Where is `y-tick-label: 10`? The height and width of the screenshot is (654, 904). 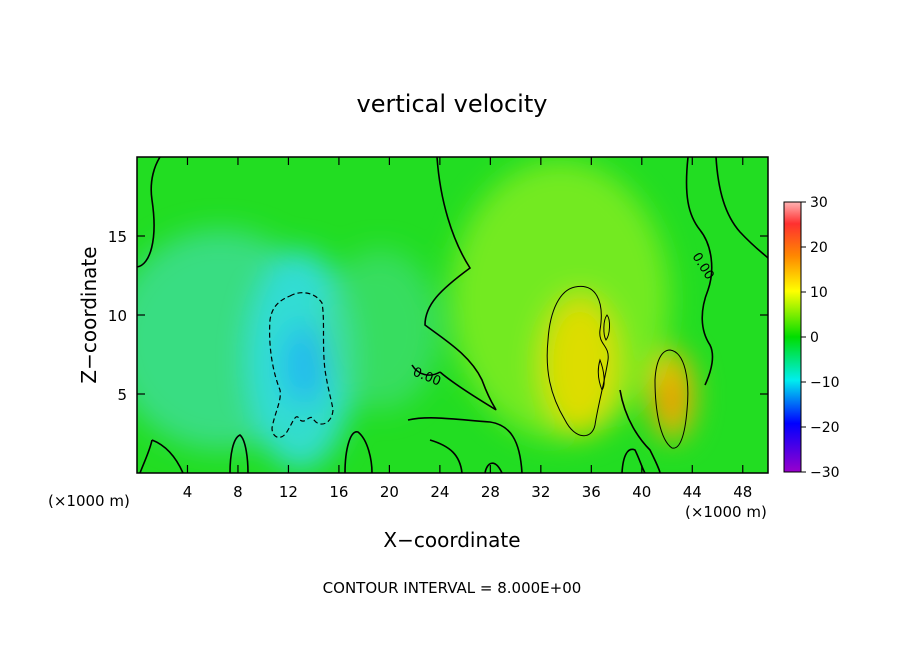 y-tick-label: 10 is located at coordinates (117, 316).